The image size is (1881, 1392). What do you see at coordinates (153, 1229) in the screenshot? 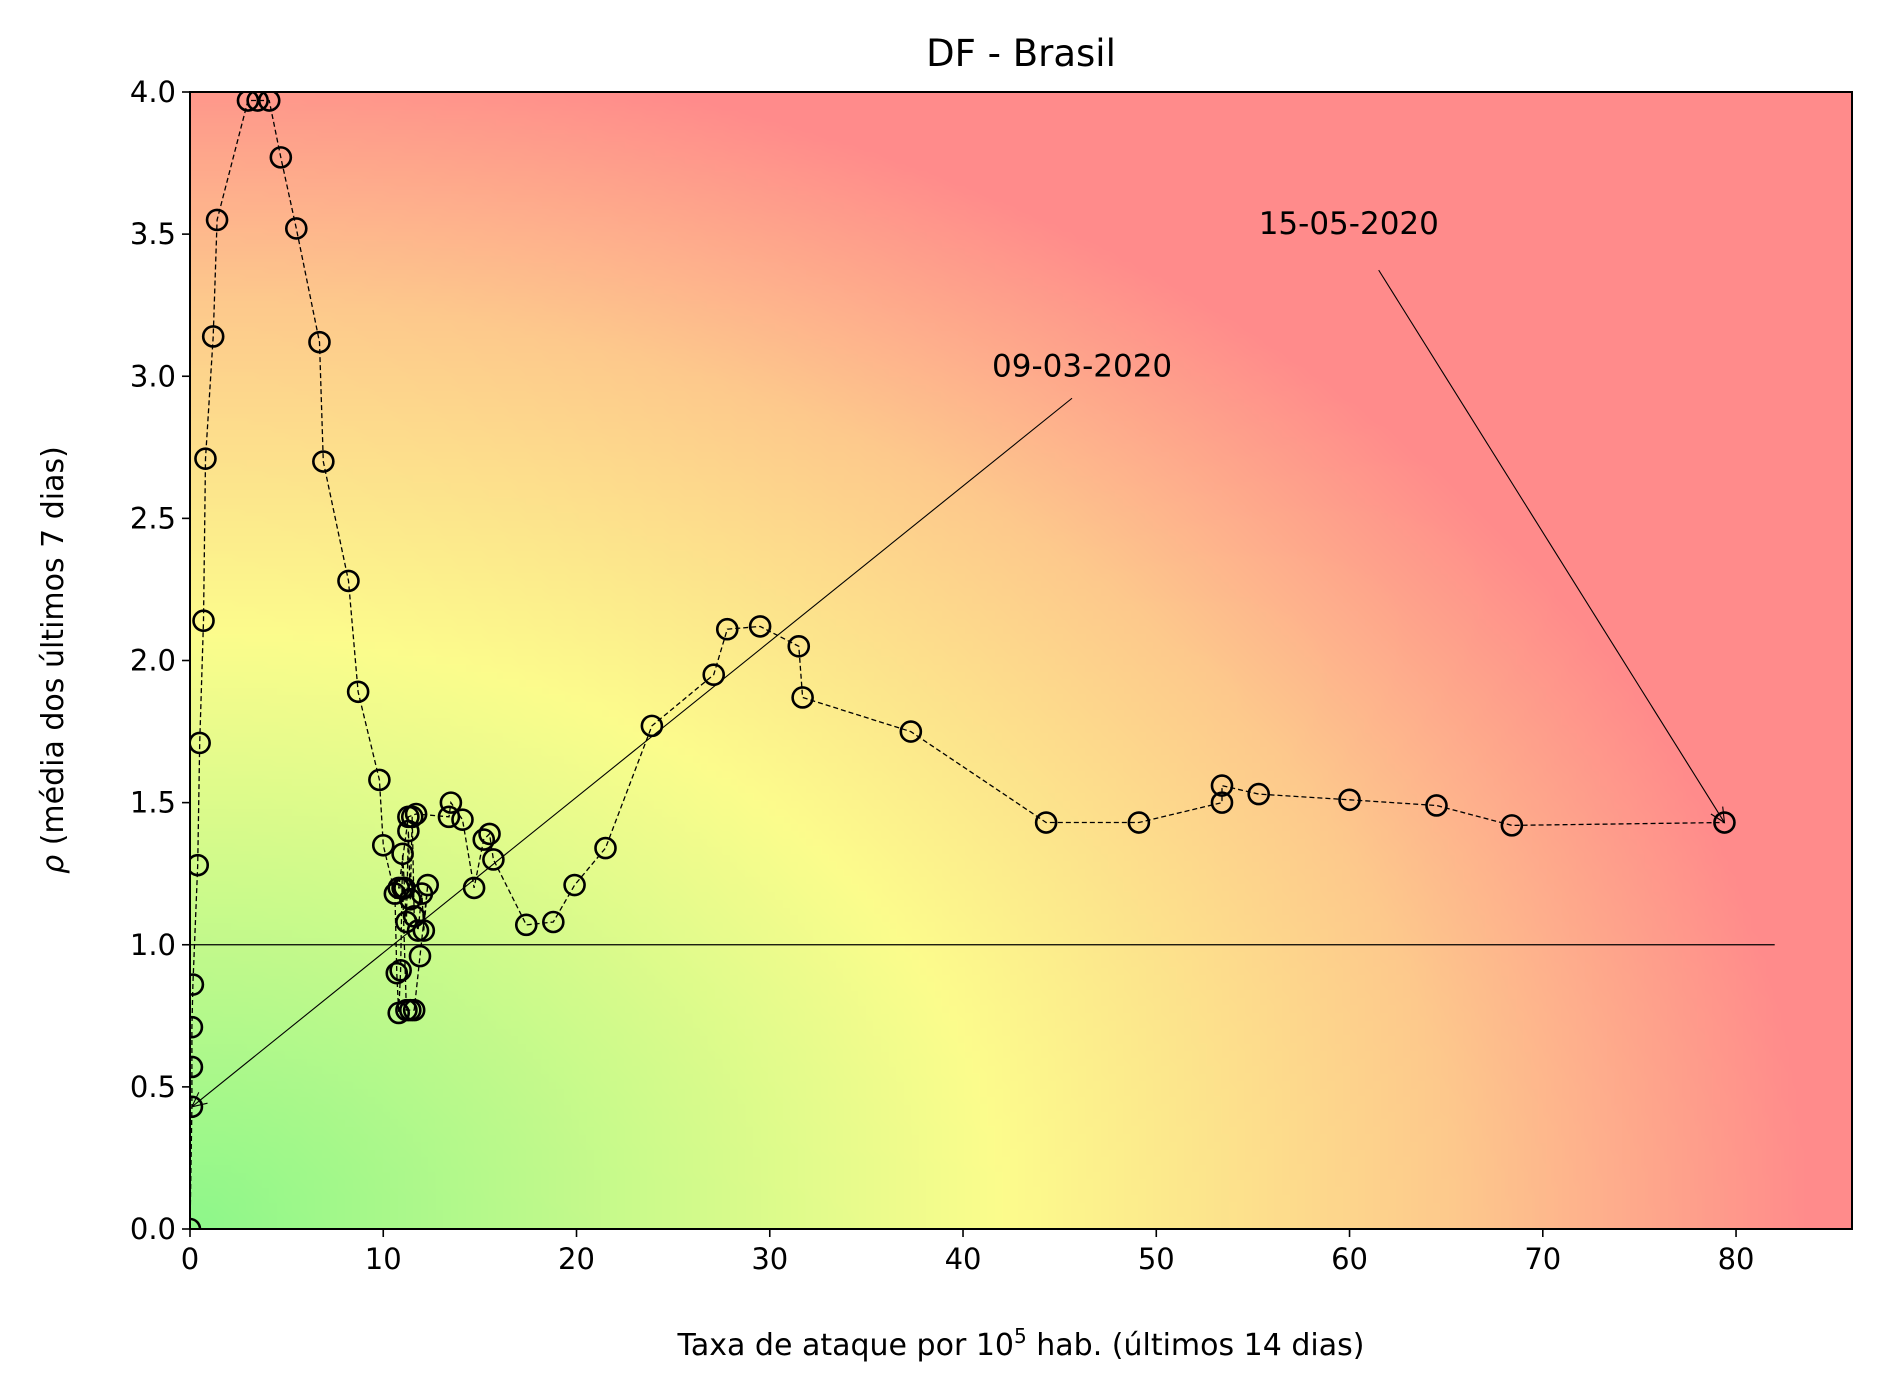
I see `y-tick-label: 0.0` at bounding box center [153, 1229].